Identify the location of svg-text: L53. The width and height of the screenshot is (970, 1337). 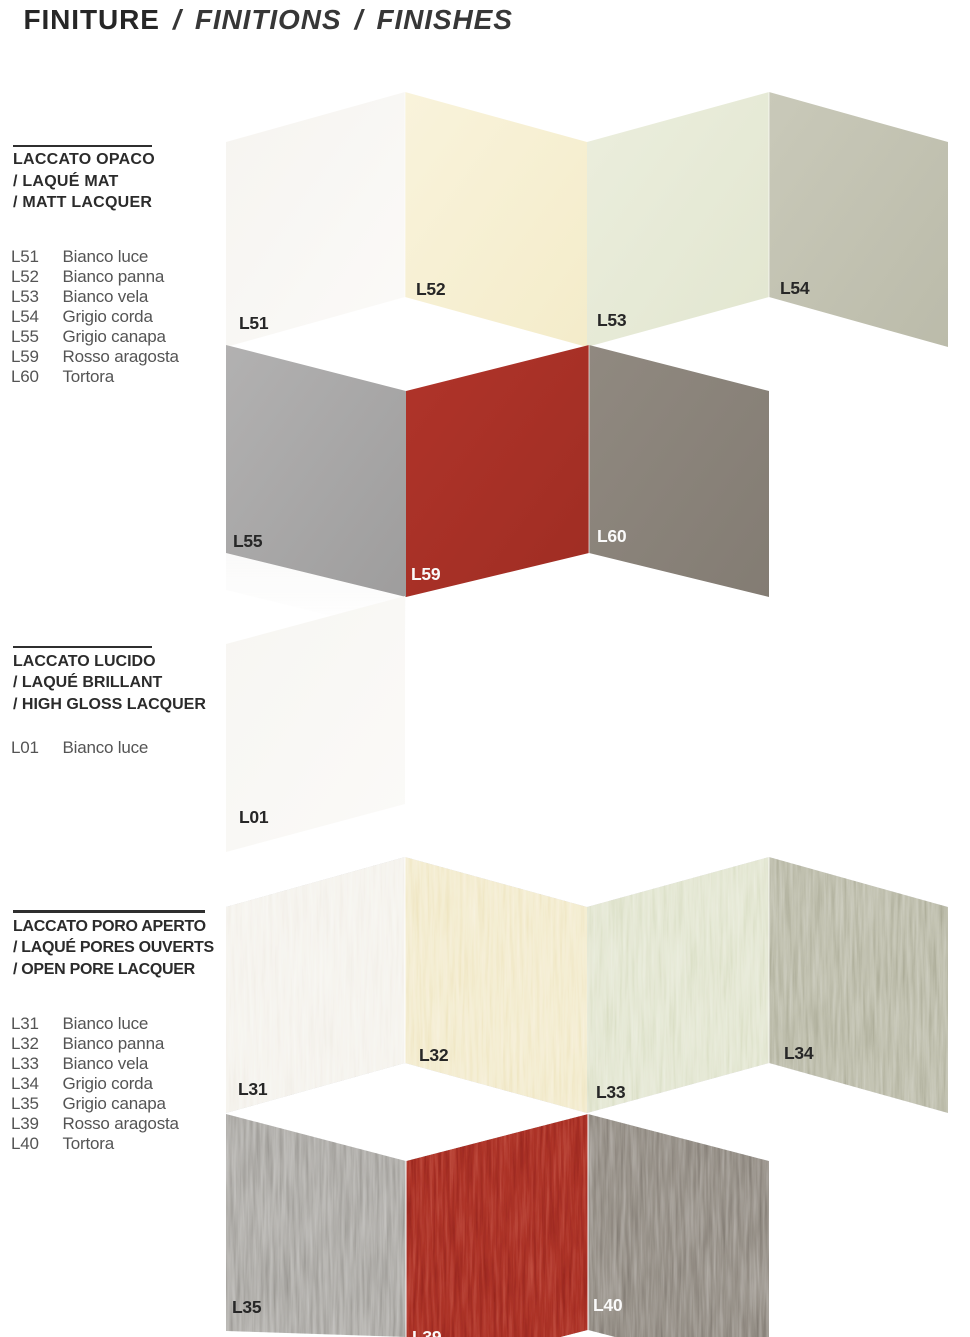
(612, 320).